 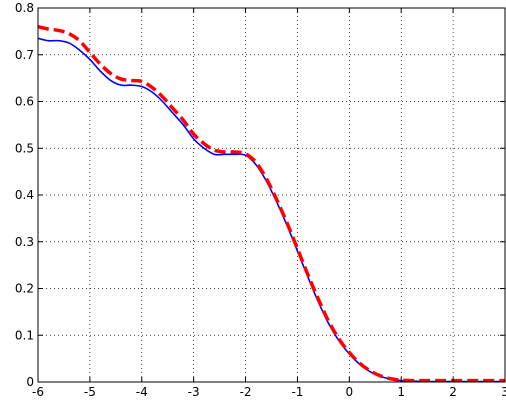 What do you see at coordinates (24, 148) in the screenshot?
I see `y-tick-label: 0.5` at bounding box center [24, 148].